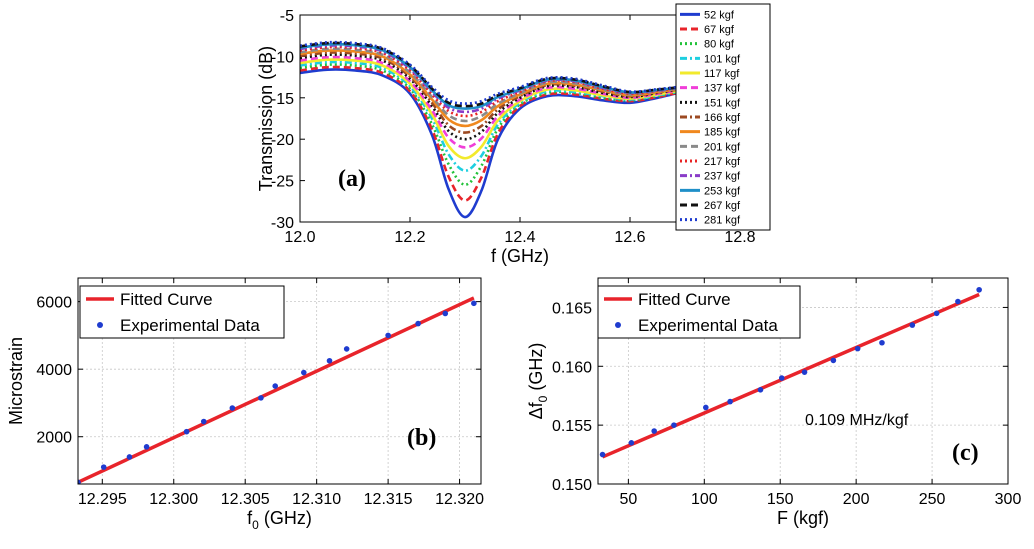 Image resolution: width=1034 pixels, height=549 pixels. What do you see at coordinates (932, 499) in the screenshot?
I see `x-tick-label: 250` at bounding box center [932, 499].